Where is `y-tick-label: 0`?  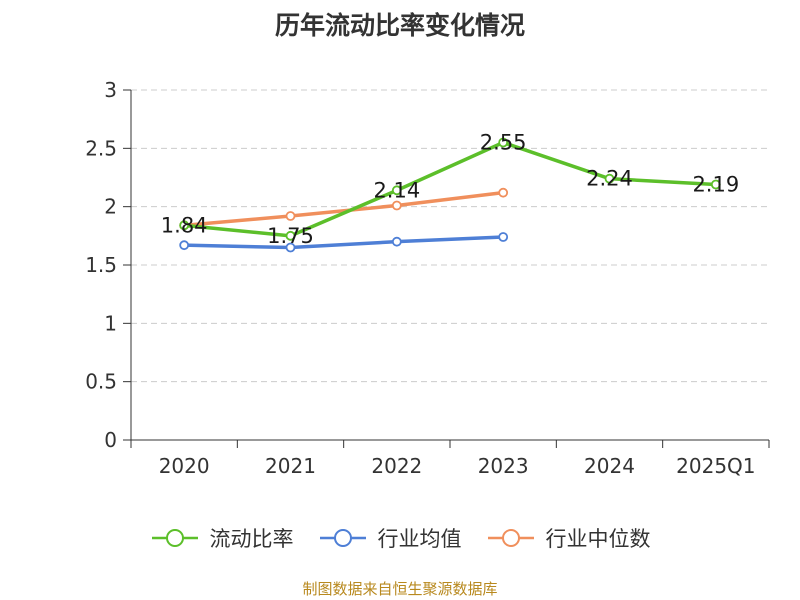 y-tick-label: 0 is located at coordinates (110, 440).